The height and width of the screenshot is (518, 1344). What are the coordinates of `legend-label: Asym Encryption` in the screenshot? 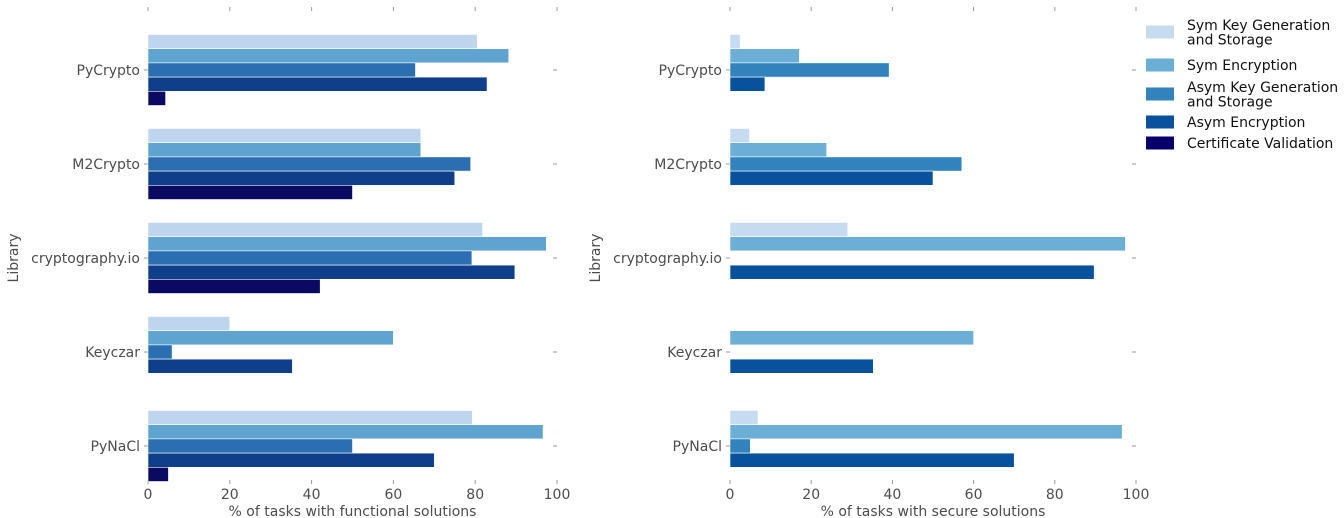 It's located at (1246, 123).